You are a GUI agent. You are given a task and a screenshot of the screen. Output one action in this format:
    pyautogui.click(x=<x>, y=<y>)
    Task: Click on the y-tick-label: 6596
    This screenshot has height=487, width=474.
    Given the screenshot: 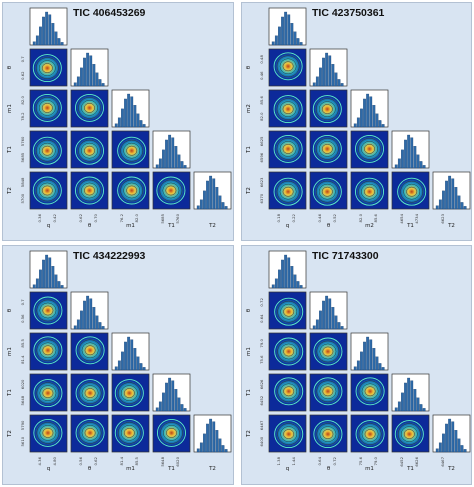 What is the action you would take?
    pyautogui.click(x=261, y=157)
    